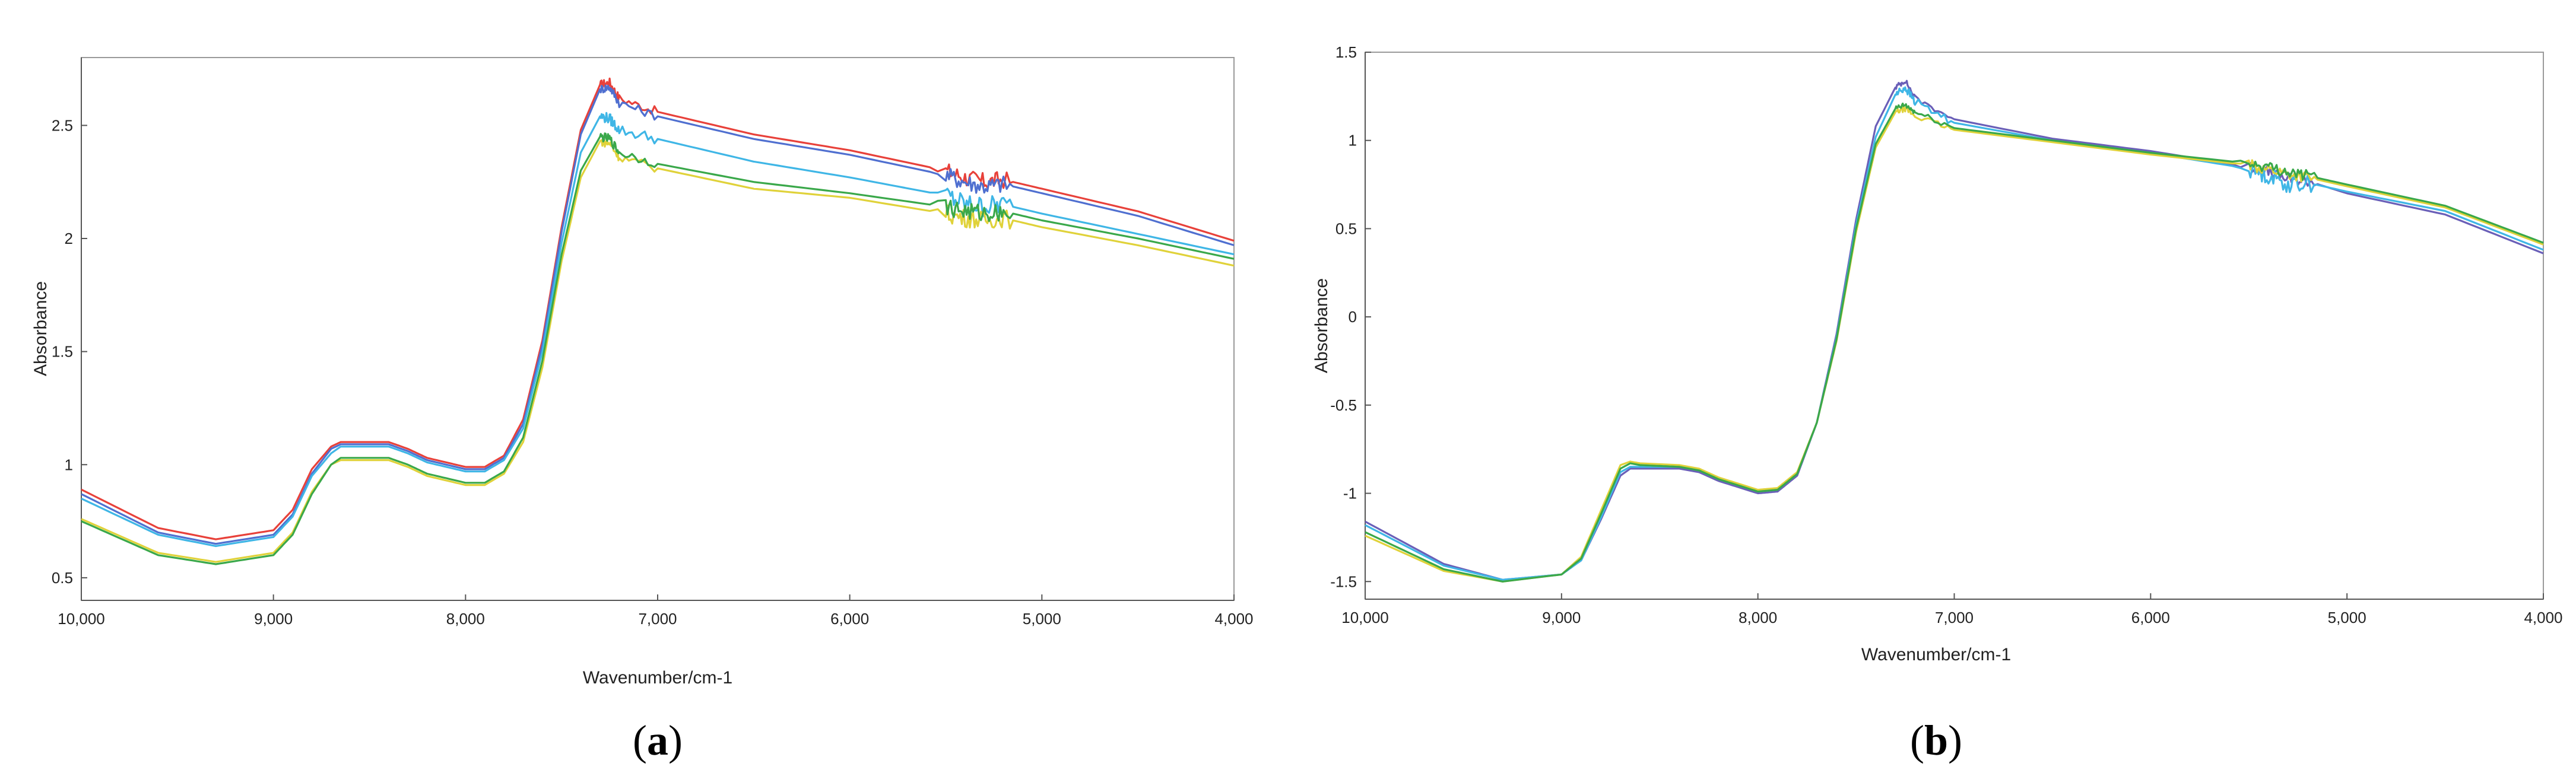 The height and width of the screenshot is (773, 2576). I want to click on panel-letter-b: b, so click(1936, 741).